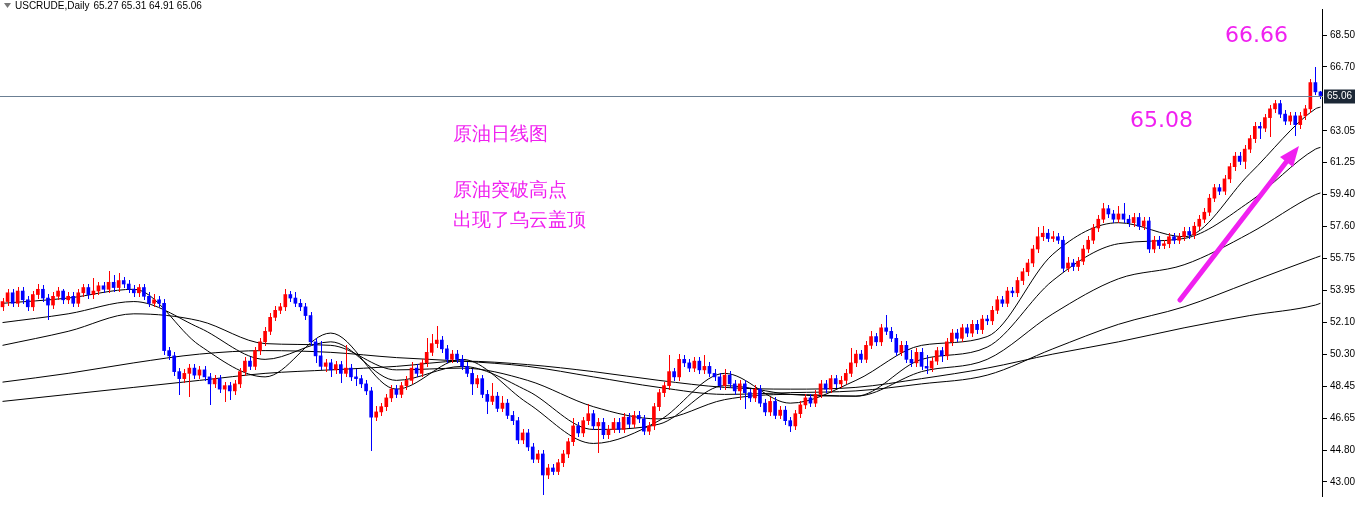 The height and width of the screenshot is (505, 1360). Describe the element at coordinates (52, 5) in the screenshot. I see `chart-title: USCRUDE,Daily` at that location.